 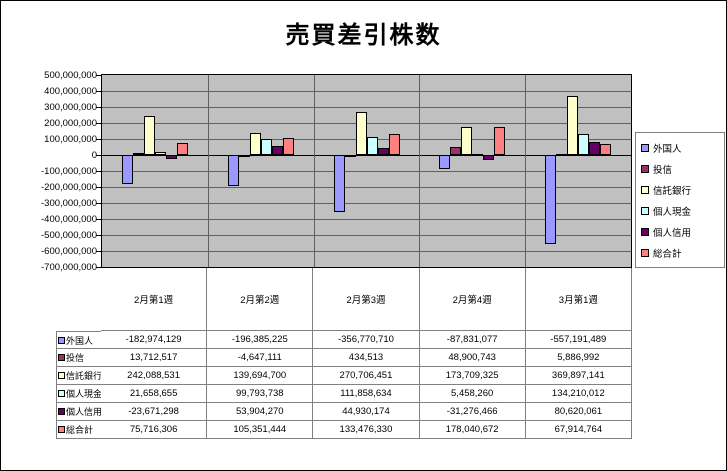 What do you see at coordinates (472, 412) in the screenshot?
I see `value-cell: -31,276,466` at bounding box center [472, 412].